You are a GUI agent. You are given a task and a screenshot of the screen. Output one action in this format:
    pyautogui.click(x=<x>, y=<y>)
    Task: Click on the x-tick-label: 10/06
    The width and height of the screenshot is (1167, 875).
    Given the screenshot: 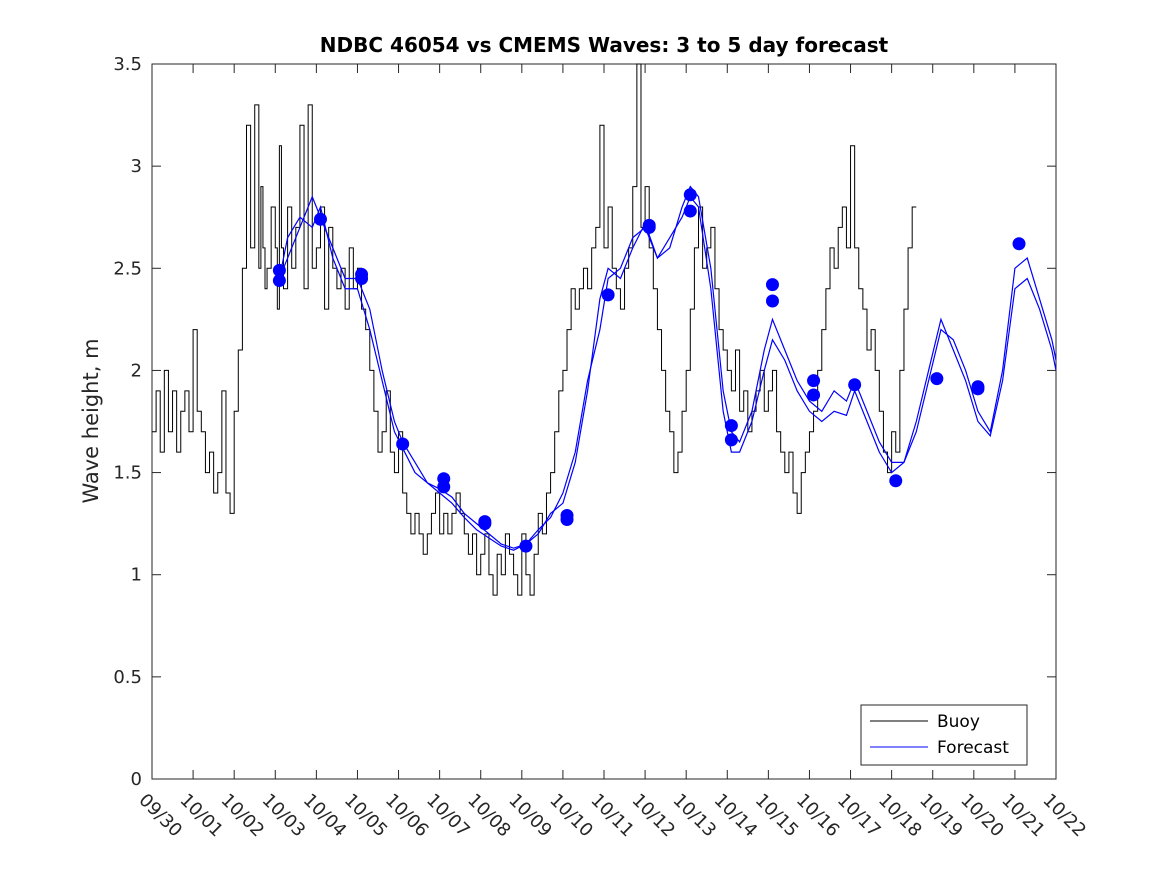 What is the action you would take?
    pyautogui.click(x=407, y=816)
    